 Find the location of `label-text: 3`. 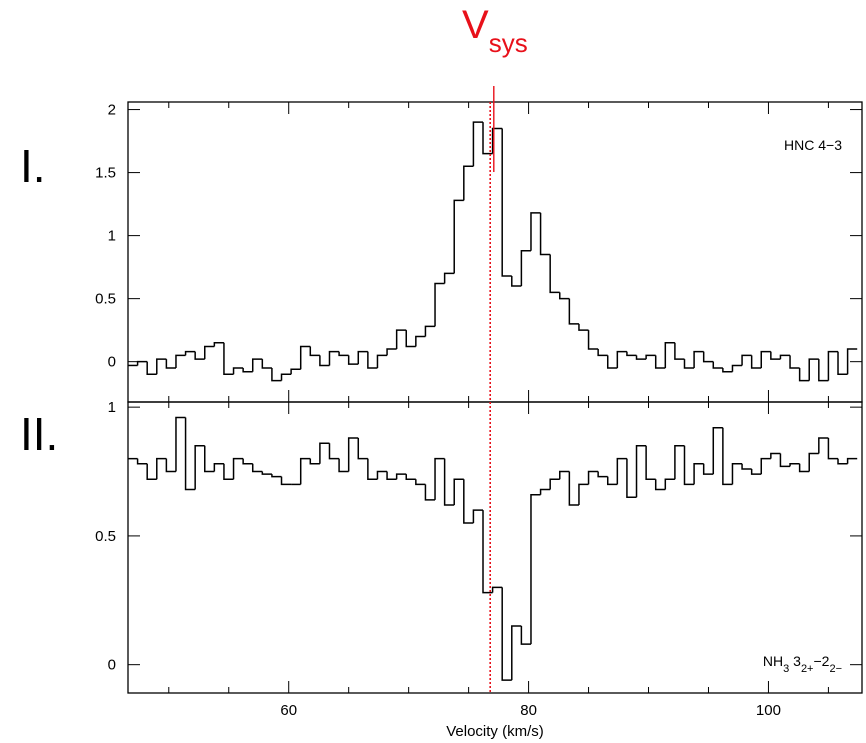

label-text: 3 is located at coordinates (795, 661).